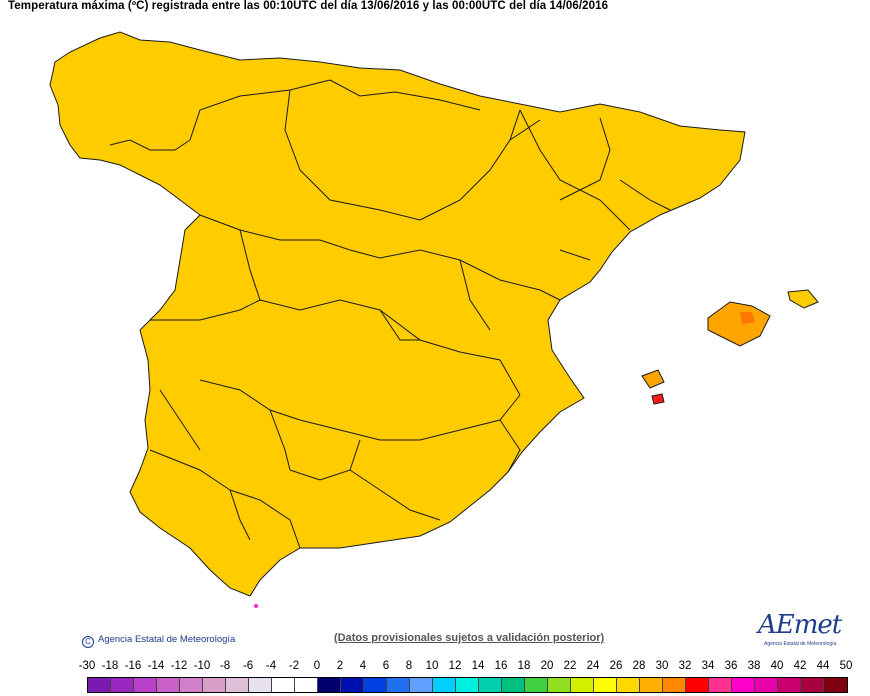 The width and height of the screenshot is (870, 696). What do you see at coordinates (248, 666) in the screenshot?
I see `scale-label: -6` at bounding box center [248, 666].